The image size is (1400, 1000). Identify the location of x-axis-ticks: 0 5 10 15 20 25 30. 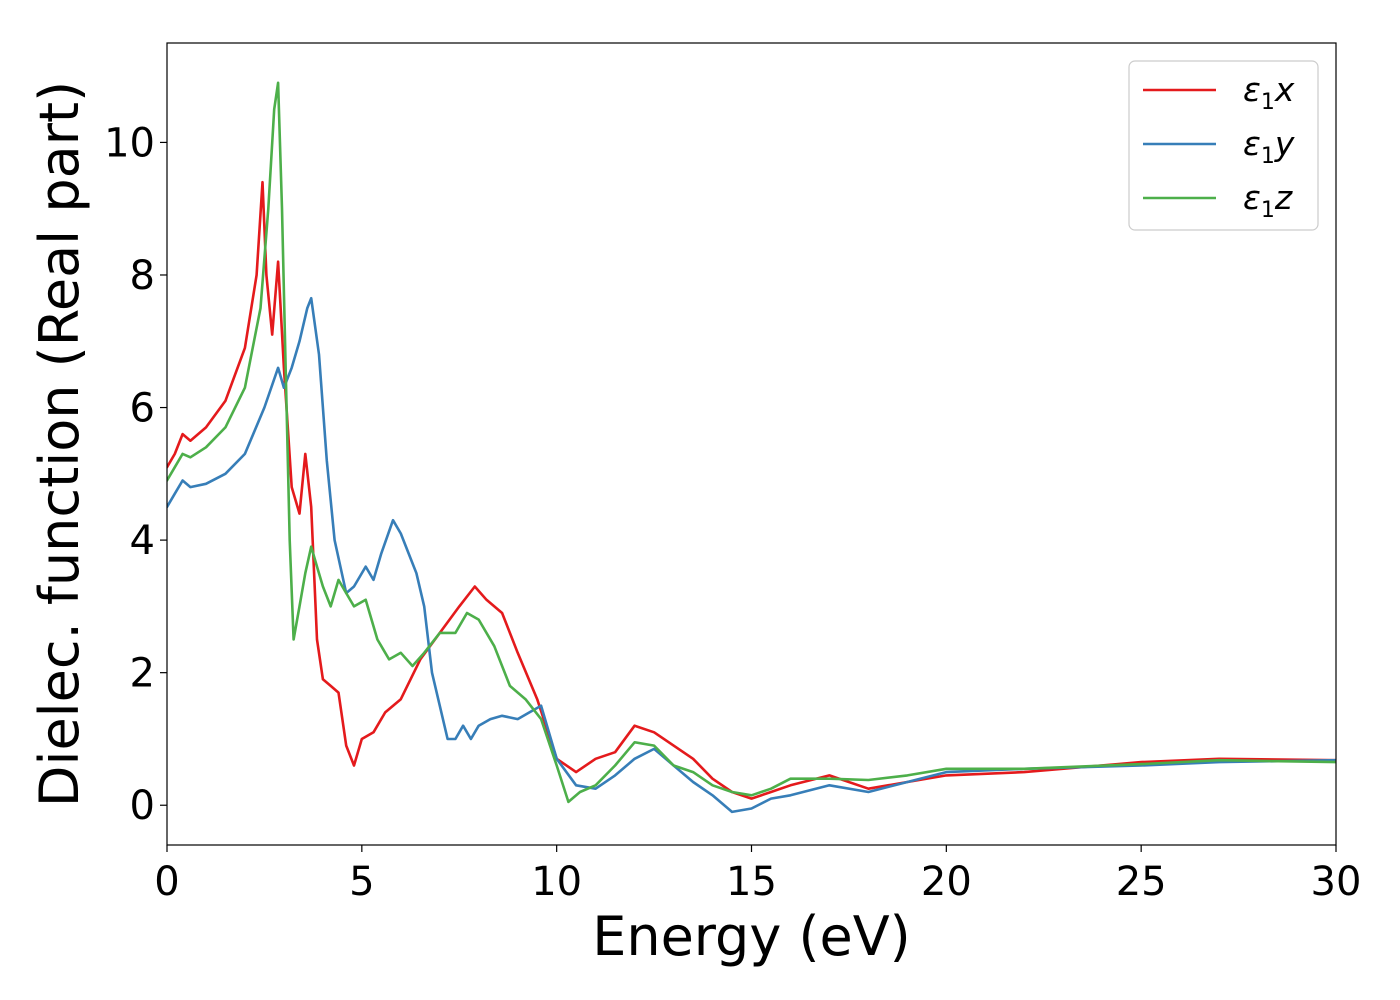
(757, 875).